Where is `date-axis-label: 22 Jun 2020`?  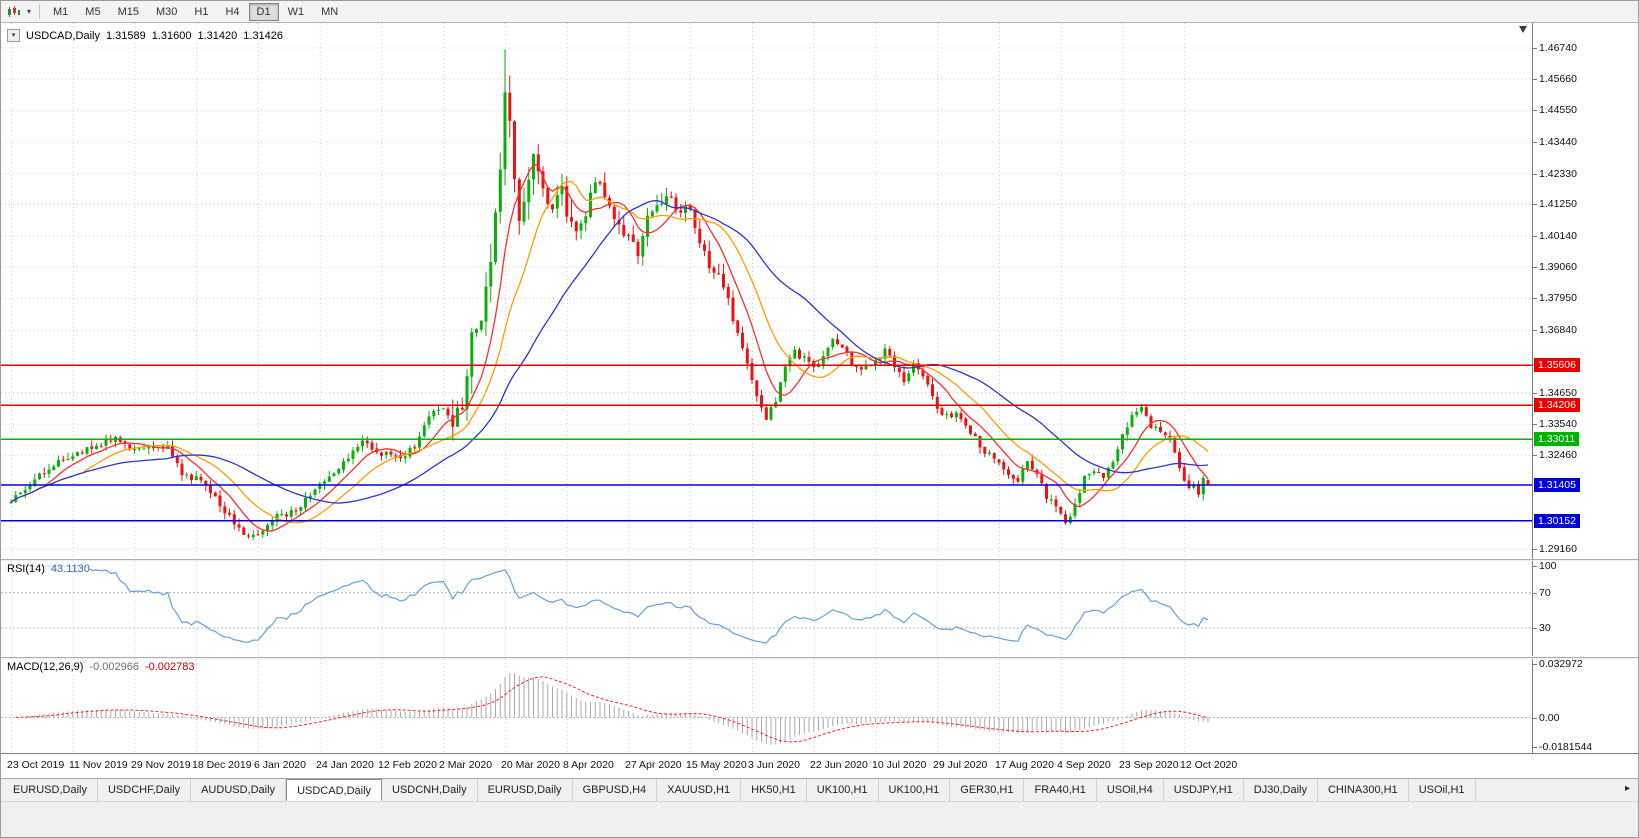
date-axis-label: 22 Jun 2020 is located at coordinates (839, 765).